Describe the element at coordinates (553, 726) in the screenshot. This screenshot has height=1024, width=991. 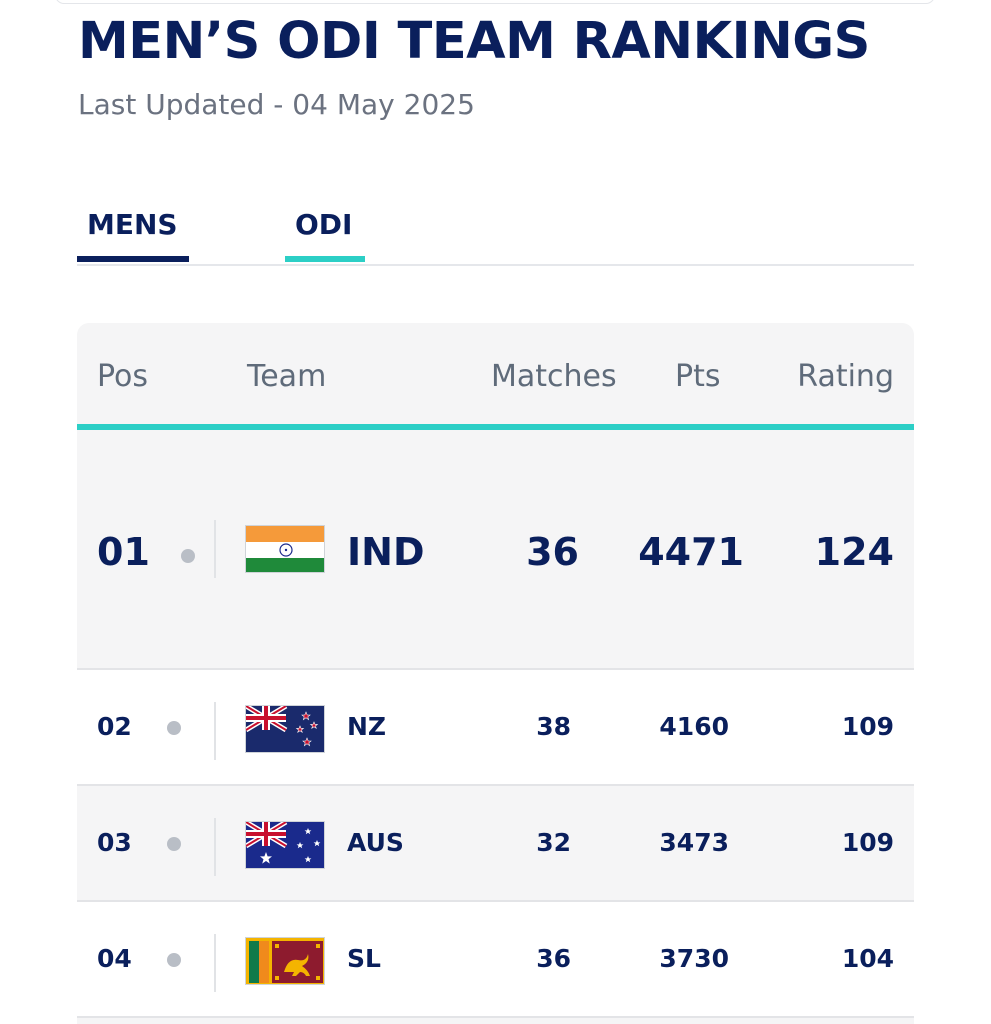
I see `matches-value: 38` at that location.